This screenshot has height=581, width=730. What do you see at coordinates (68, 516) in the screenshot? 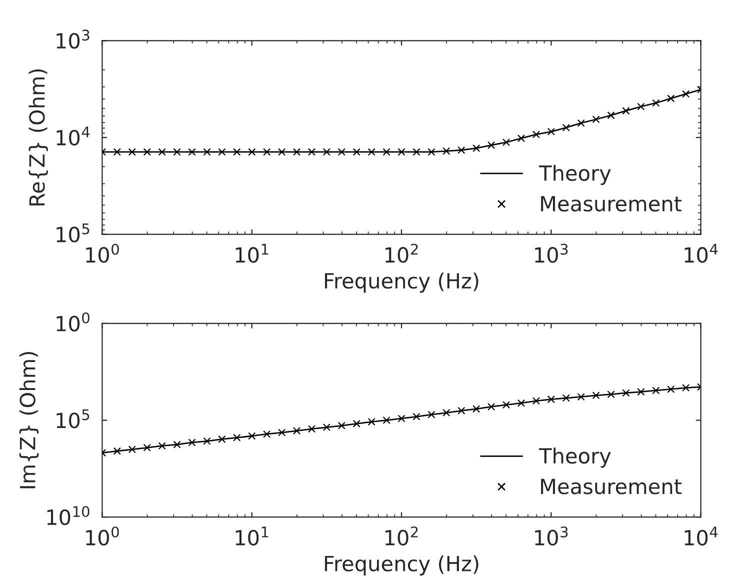
I see `y-tick-label: 10$^{10}$` at bounding box center [68, 516].